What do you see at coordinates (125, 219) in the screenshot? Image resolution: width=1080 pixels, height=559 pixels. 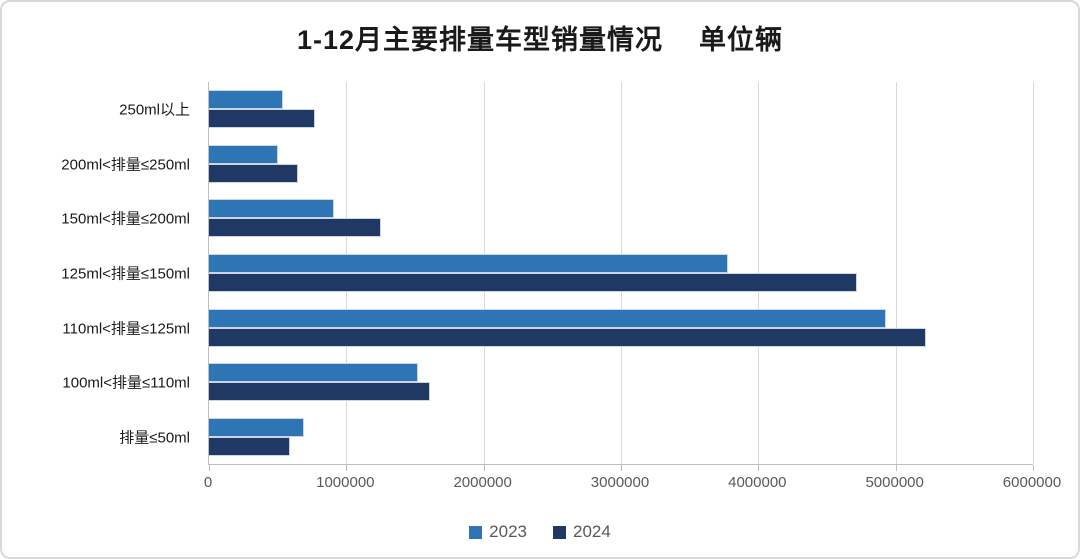 I see `category-label: 150ml<排量≤200ml` at bounding box center [125, 219].